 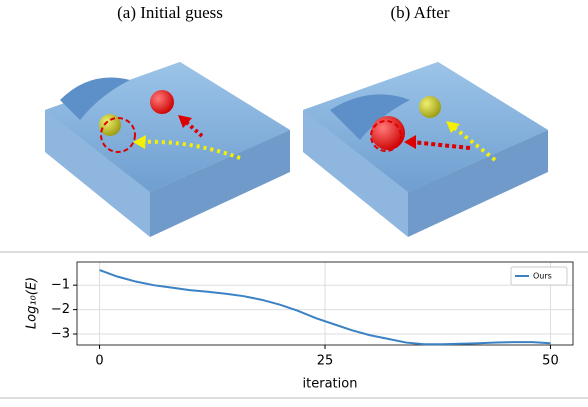 What do you see at coordinates (330, 384) in the screenshot?
I see `x-axis-label: iteration` at bounding box center [330, 384].